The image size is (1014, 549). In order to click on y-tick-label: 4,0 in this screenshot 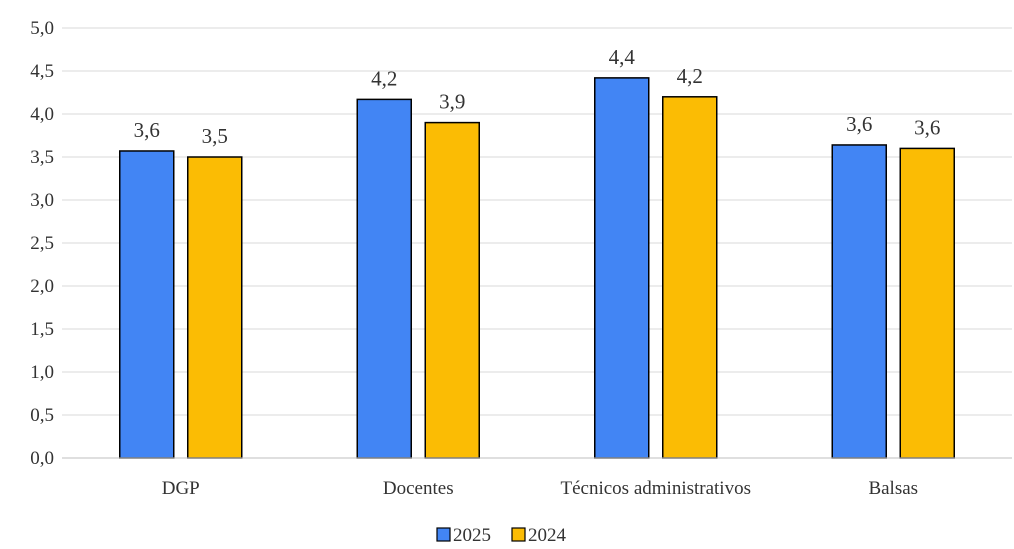, I will do `click(42, 114)`.